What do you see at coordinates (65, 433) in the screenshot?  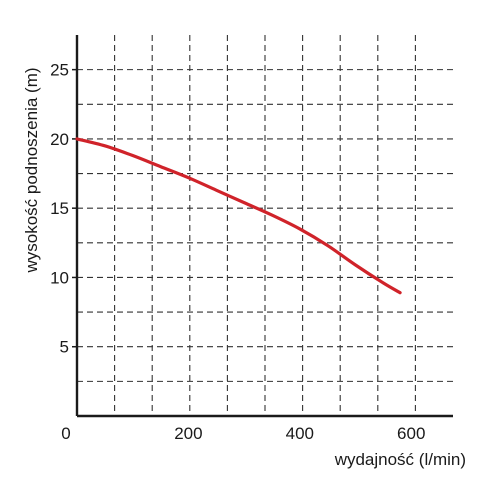 I see `x-tick-label: 0` at bounding box center [65, 433].